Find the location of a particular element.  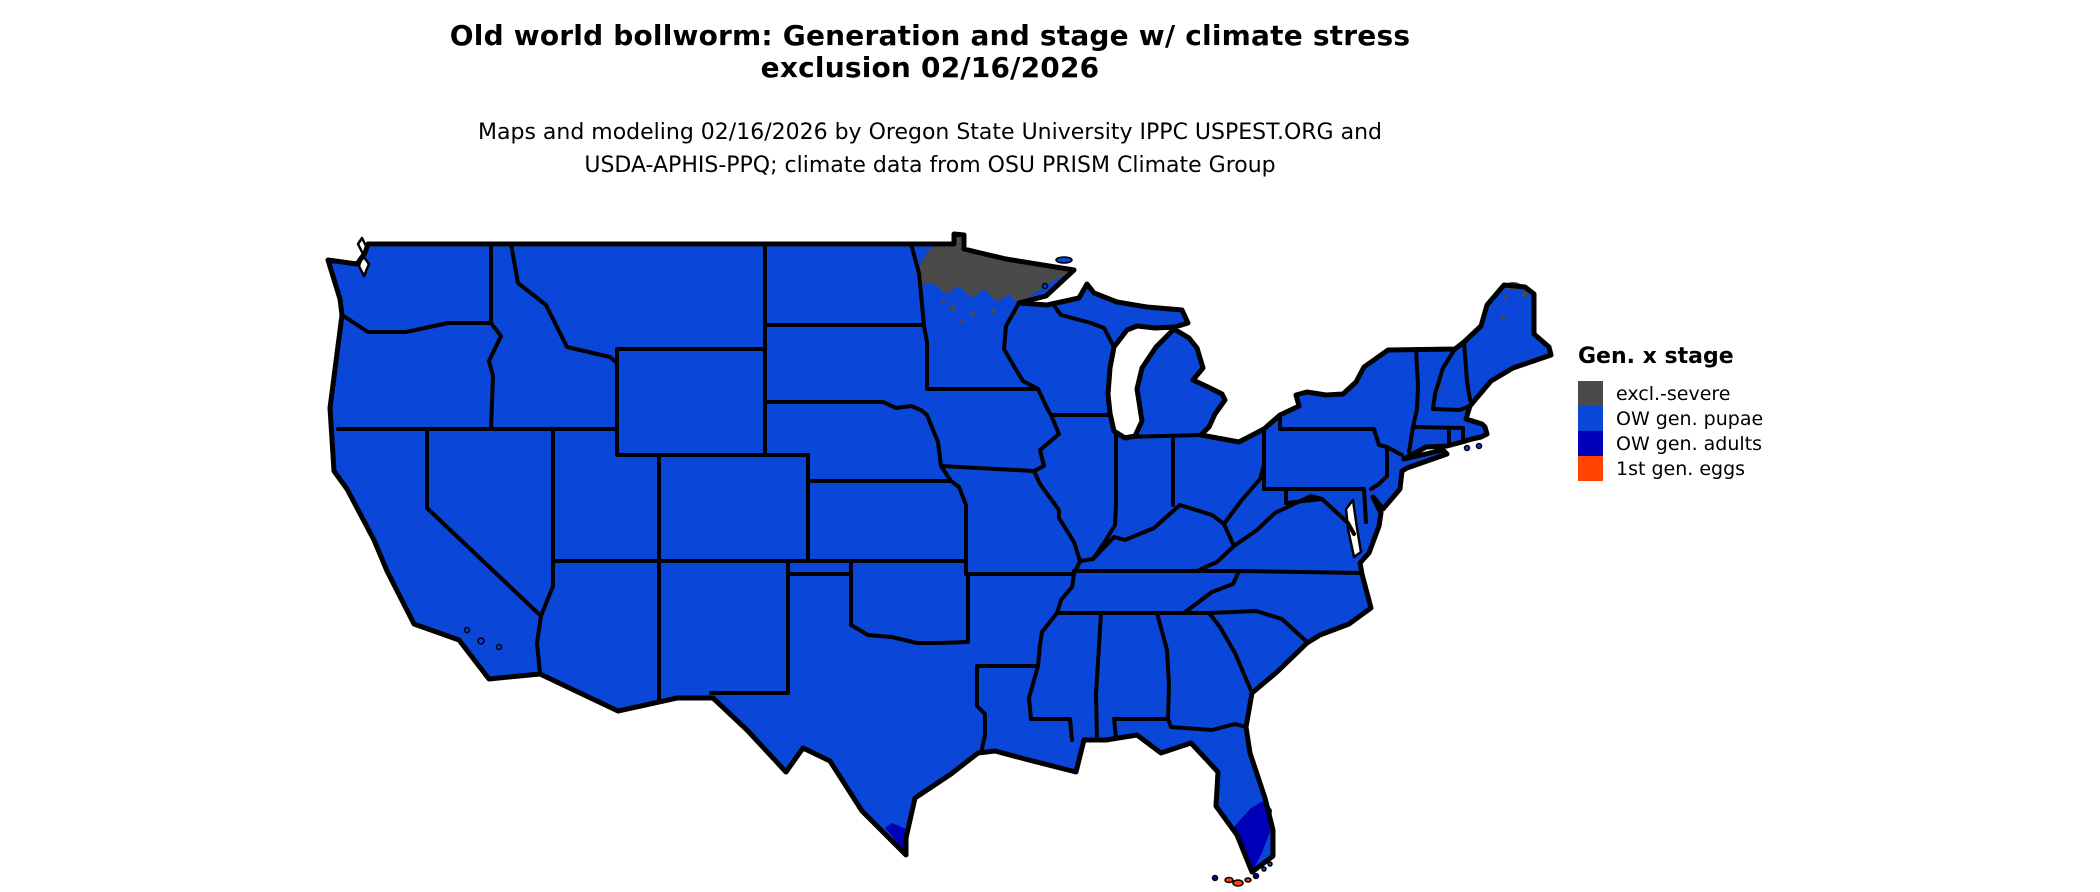

chesapeake-bay is located at coordinates (1353, 528).